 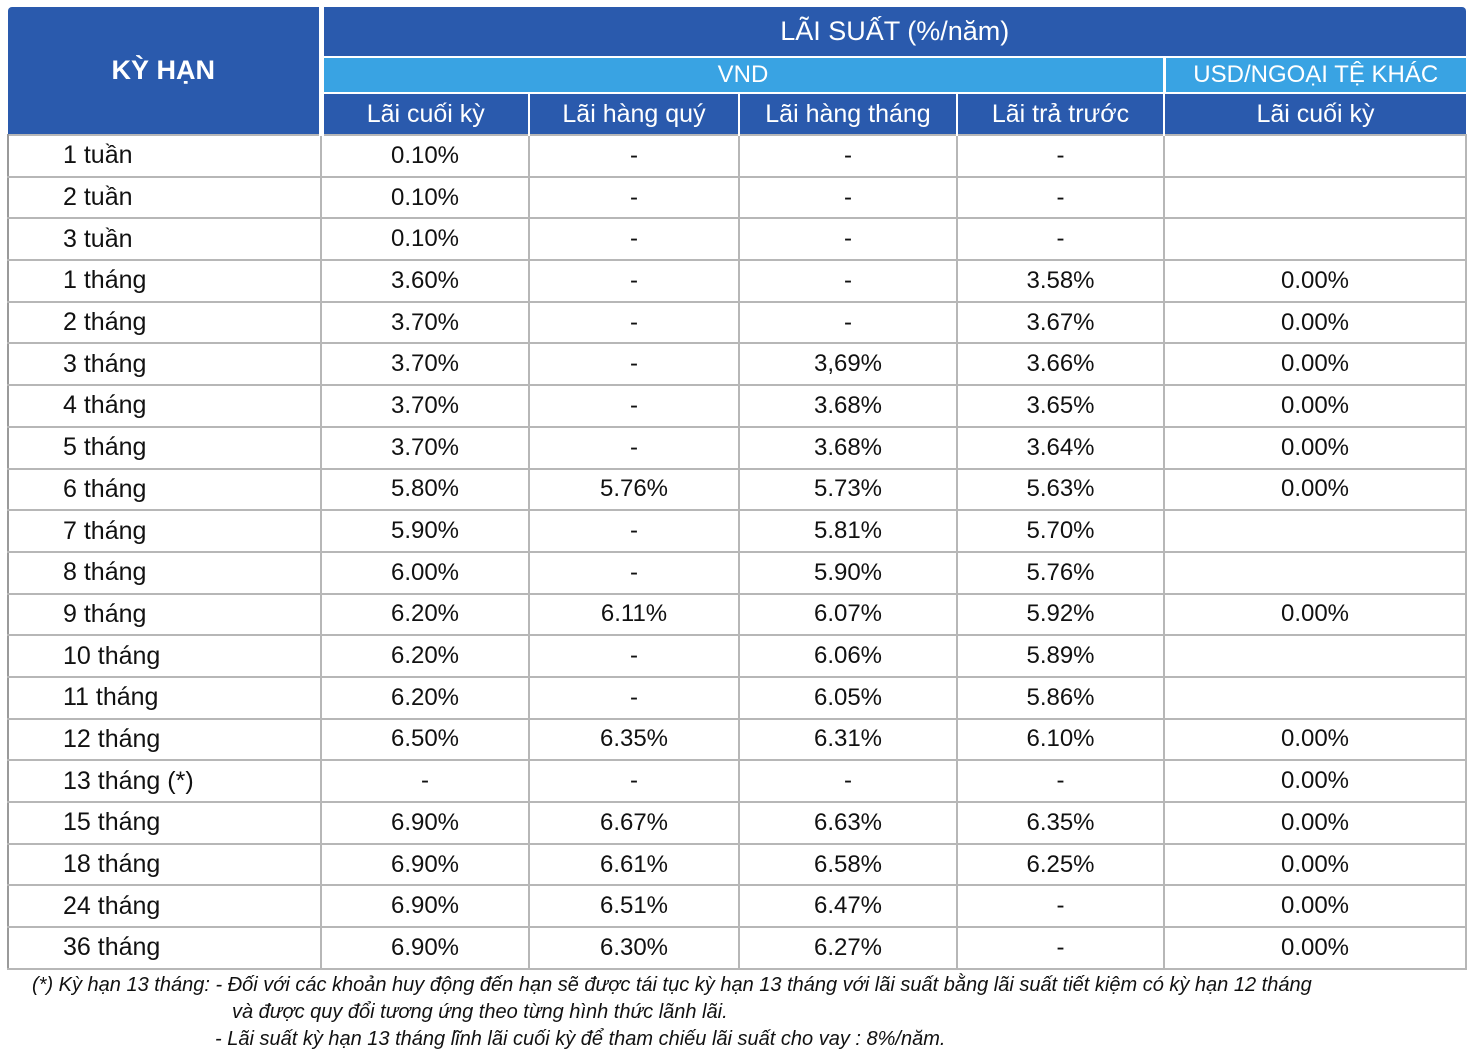 I want to click on table-row: 4 tháng 3.70% -3.68% 3.65% 0.00%, so click(x=737, y=406).